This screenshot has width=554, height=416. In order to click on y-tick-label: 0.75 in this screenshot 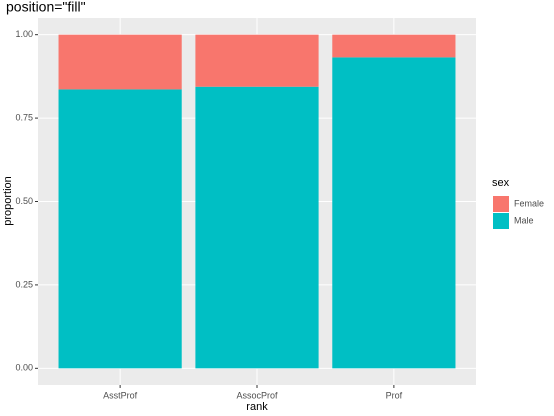, I will do `click(24, 117)`.